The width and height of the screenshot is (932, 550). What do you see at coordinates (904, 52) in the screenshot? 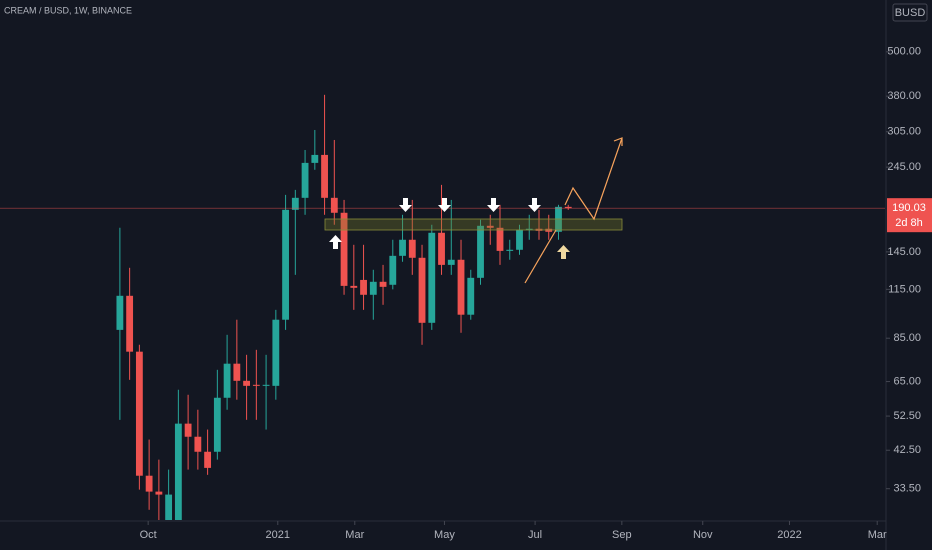
I see `y-tick-label: 500.00` at bounding box center [904, 52].